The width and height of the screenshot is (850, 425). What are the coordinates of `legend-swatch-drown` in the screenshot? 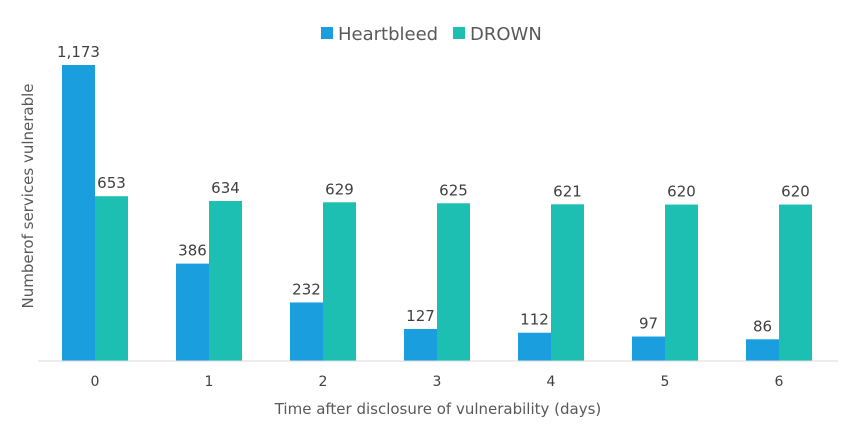 It's located at (459, 33).